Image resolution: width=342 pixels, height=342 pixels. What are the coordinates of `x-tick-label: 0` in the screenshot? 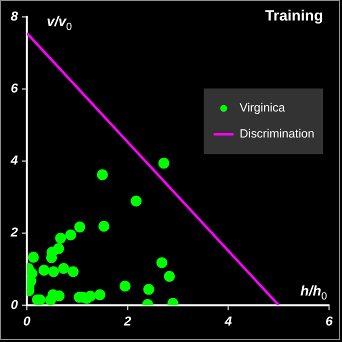 It's located at (27, 320).